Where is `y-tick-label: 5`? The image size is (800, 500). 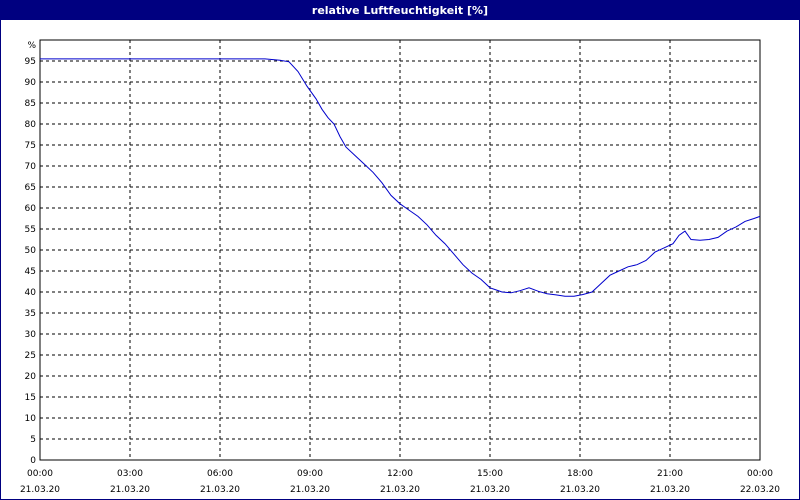
y-tick-label: 5 is located at coordinates (33, 440).